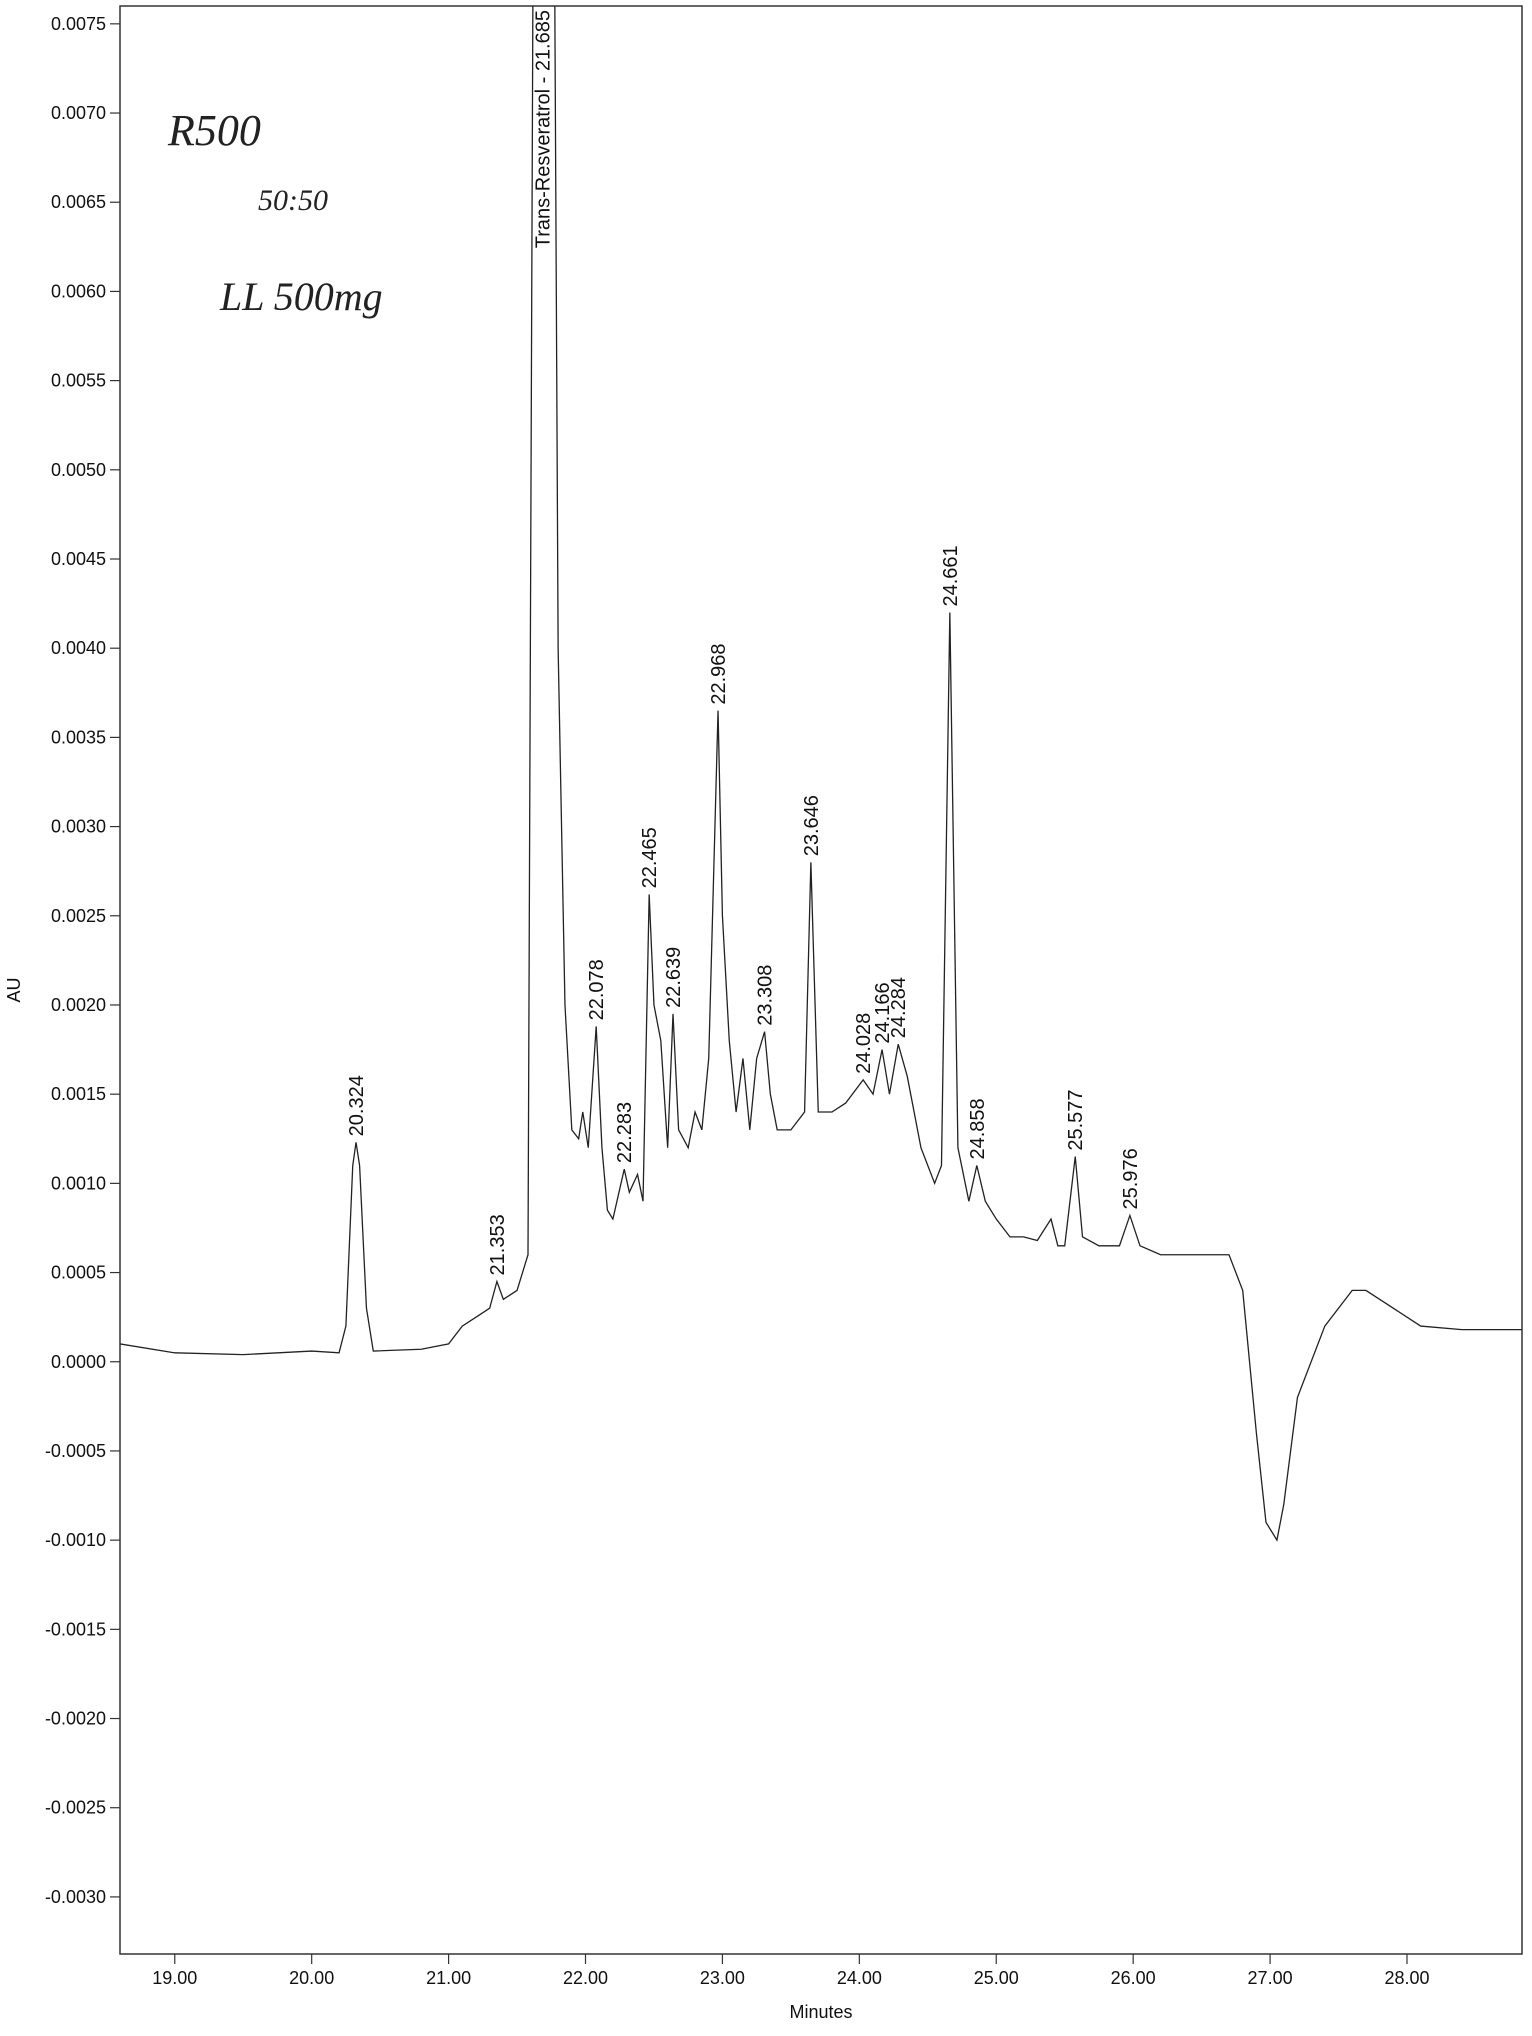 The image size is (1532, 2036). Describe the element at coordinates (78, 1362) in the screenshot. I see `y-tick-label: 0.0000` at that location.